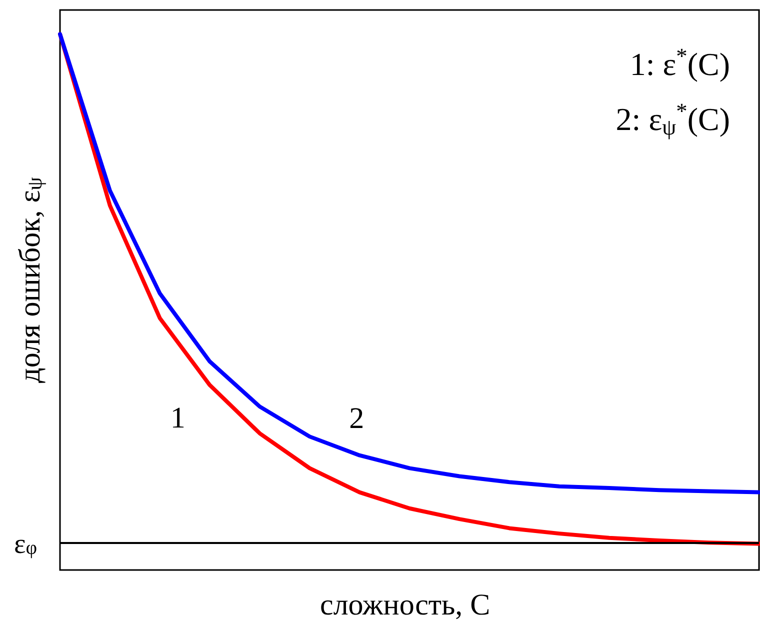 The image size is (760, 629). What do you see at coordinates (405, 605) in the screenshot?
I see `x-axis-title: сложность, C` at bounding box center [405, 605].